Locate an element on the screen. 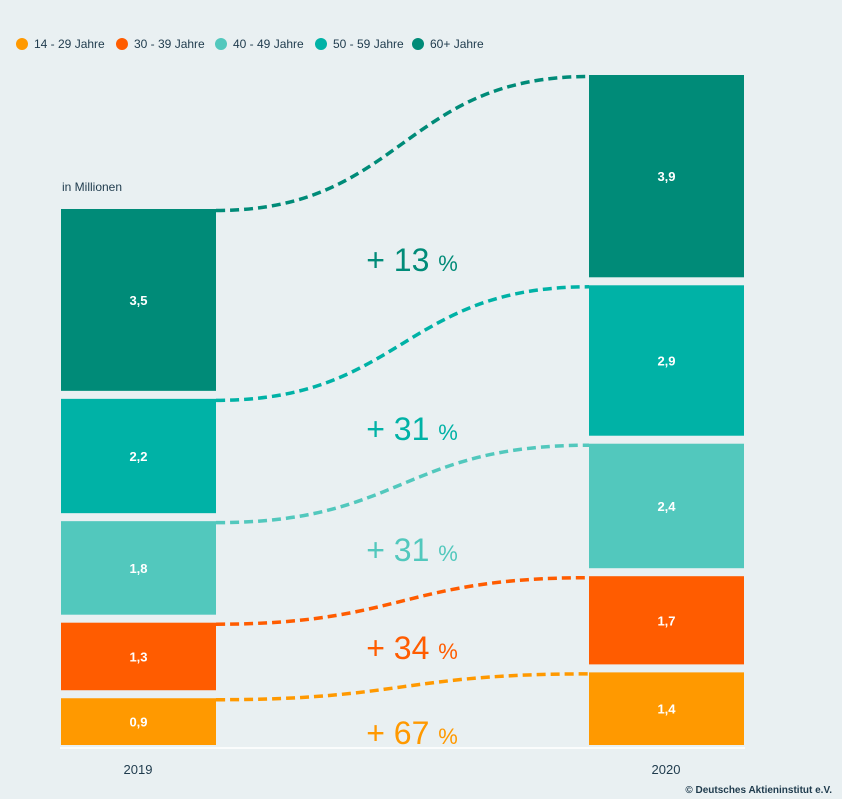 The image size is (842, 799). bar-label-2019-0: 0,9 is located at coordinates (138, 722).